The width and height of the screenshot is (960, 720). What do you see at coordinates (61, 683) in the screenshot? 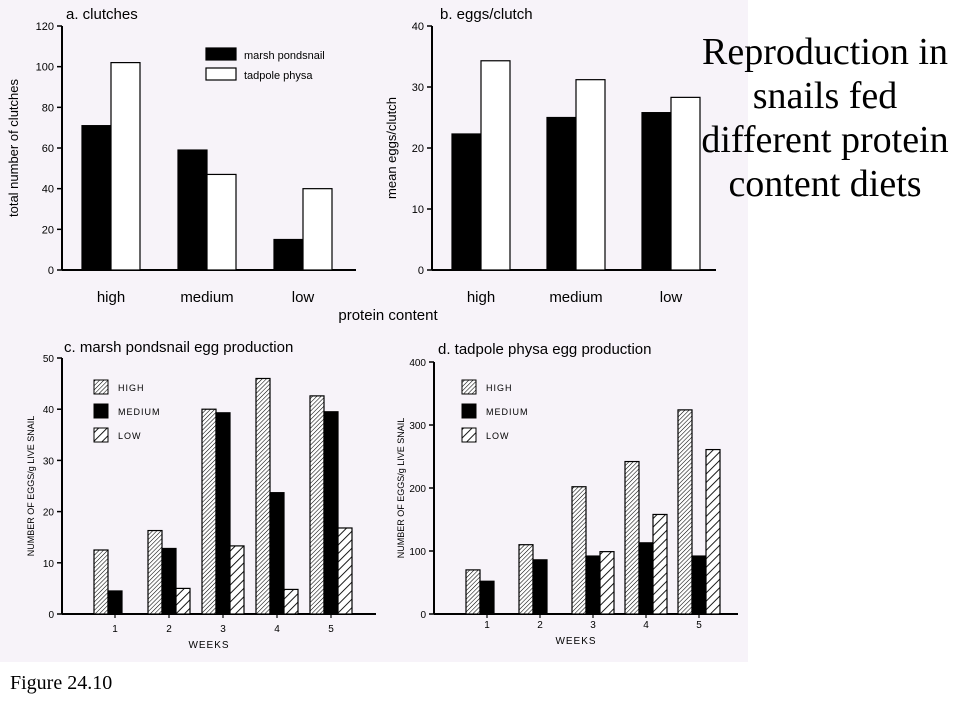
I see `figure-caption: Figure 24.10` at bounding box center [61, 683].